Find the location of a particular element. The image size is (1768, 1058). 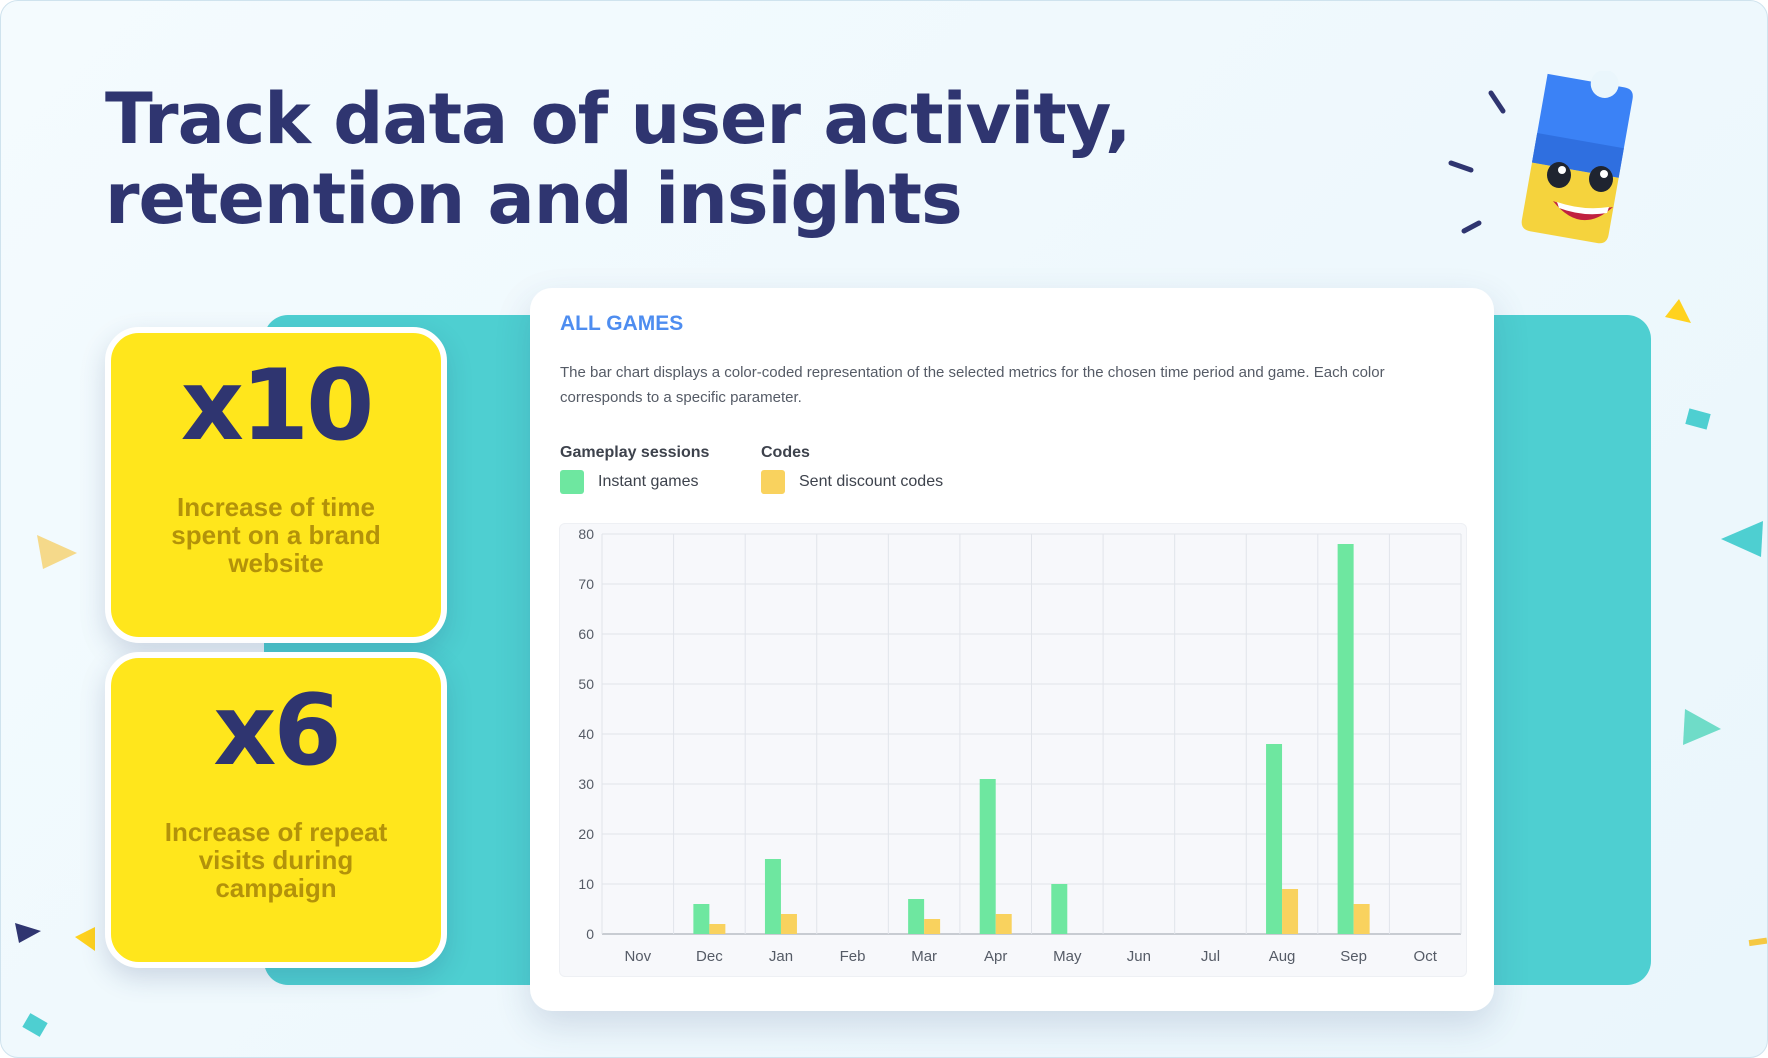

legend-group-codes: Codes Sent discount codes is located at coordinates (852, 469).